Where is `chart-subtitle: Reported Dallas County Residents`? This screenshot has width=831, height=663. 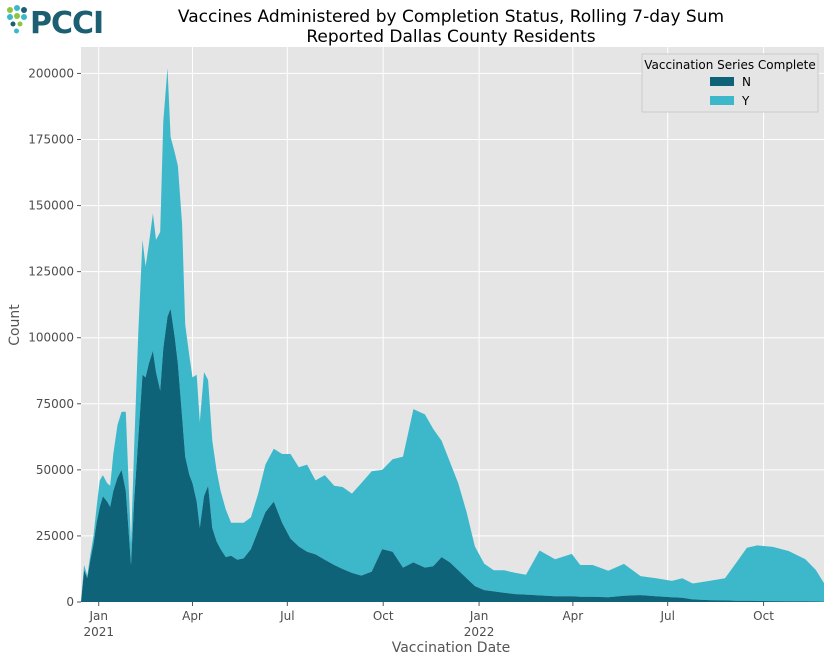 chart-subtitle: Reported Dallas County Residents is located at coordinates (450, 37).